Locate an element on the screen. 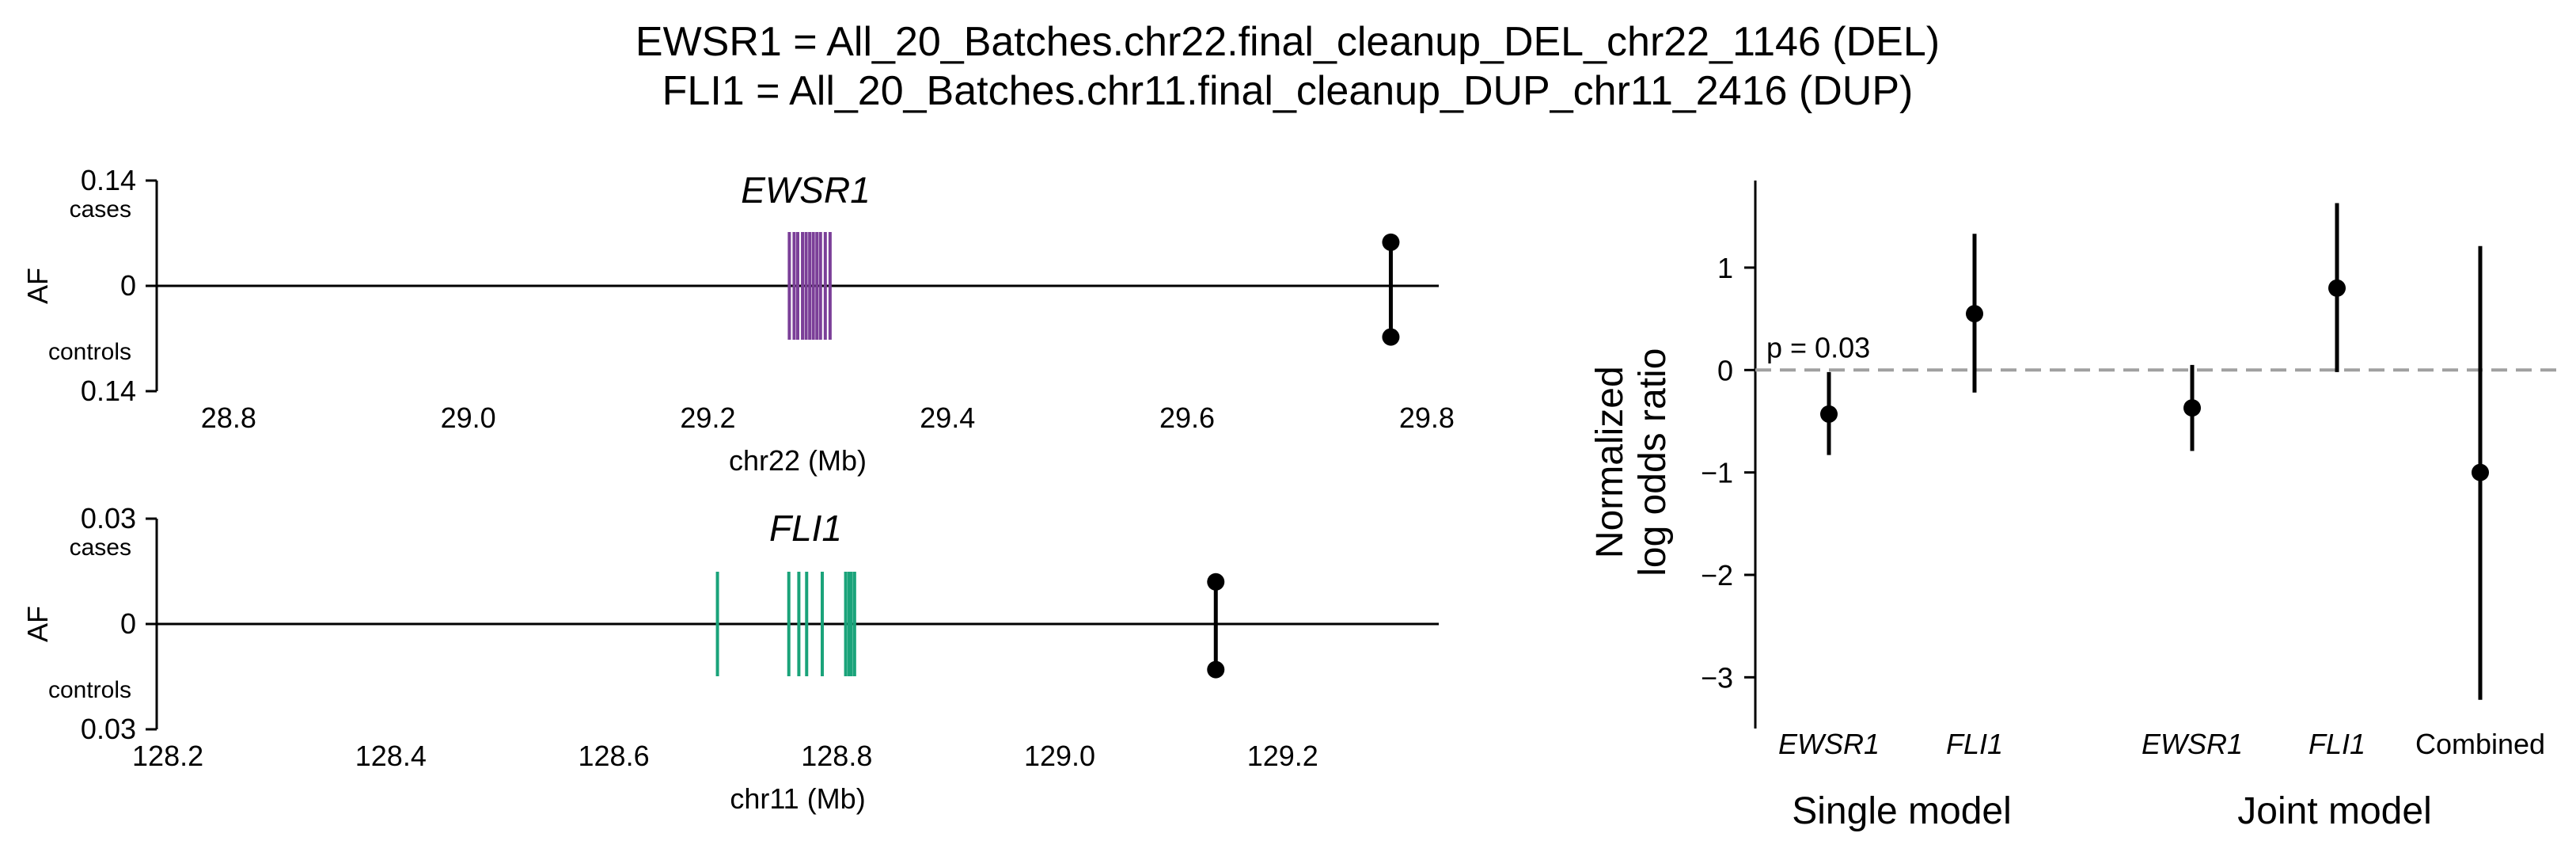  fli1-x-tick-label: 128.2 is located at coordinates (167, 756).